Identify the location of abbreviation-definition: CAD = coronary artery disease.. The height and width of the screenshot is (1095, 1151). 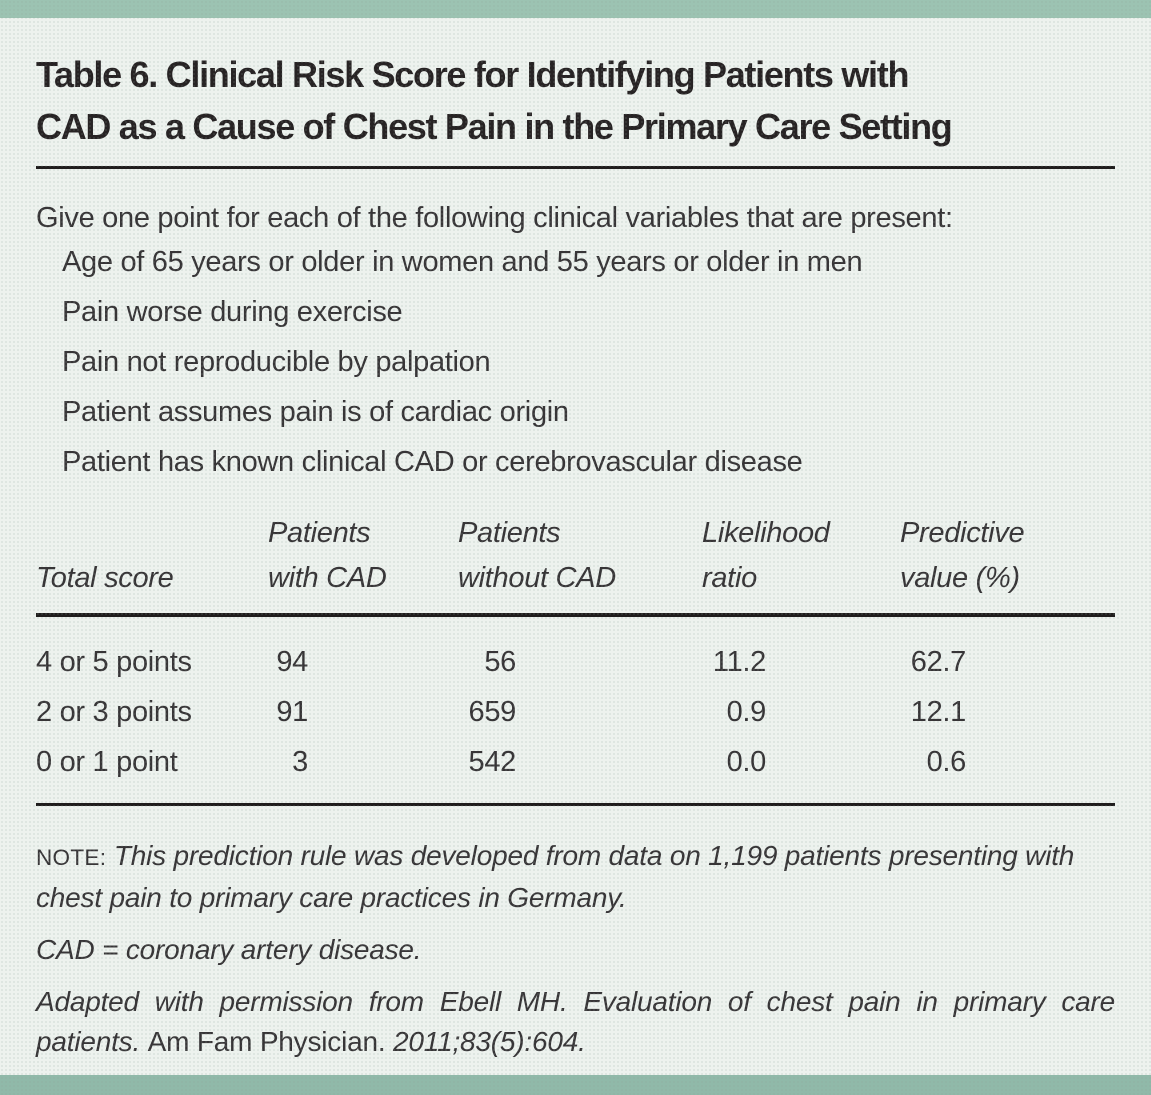
(229, 949).